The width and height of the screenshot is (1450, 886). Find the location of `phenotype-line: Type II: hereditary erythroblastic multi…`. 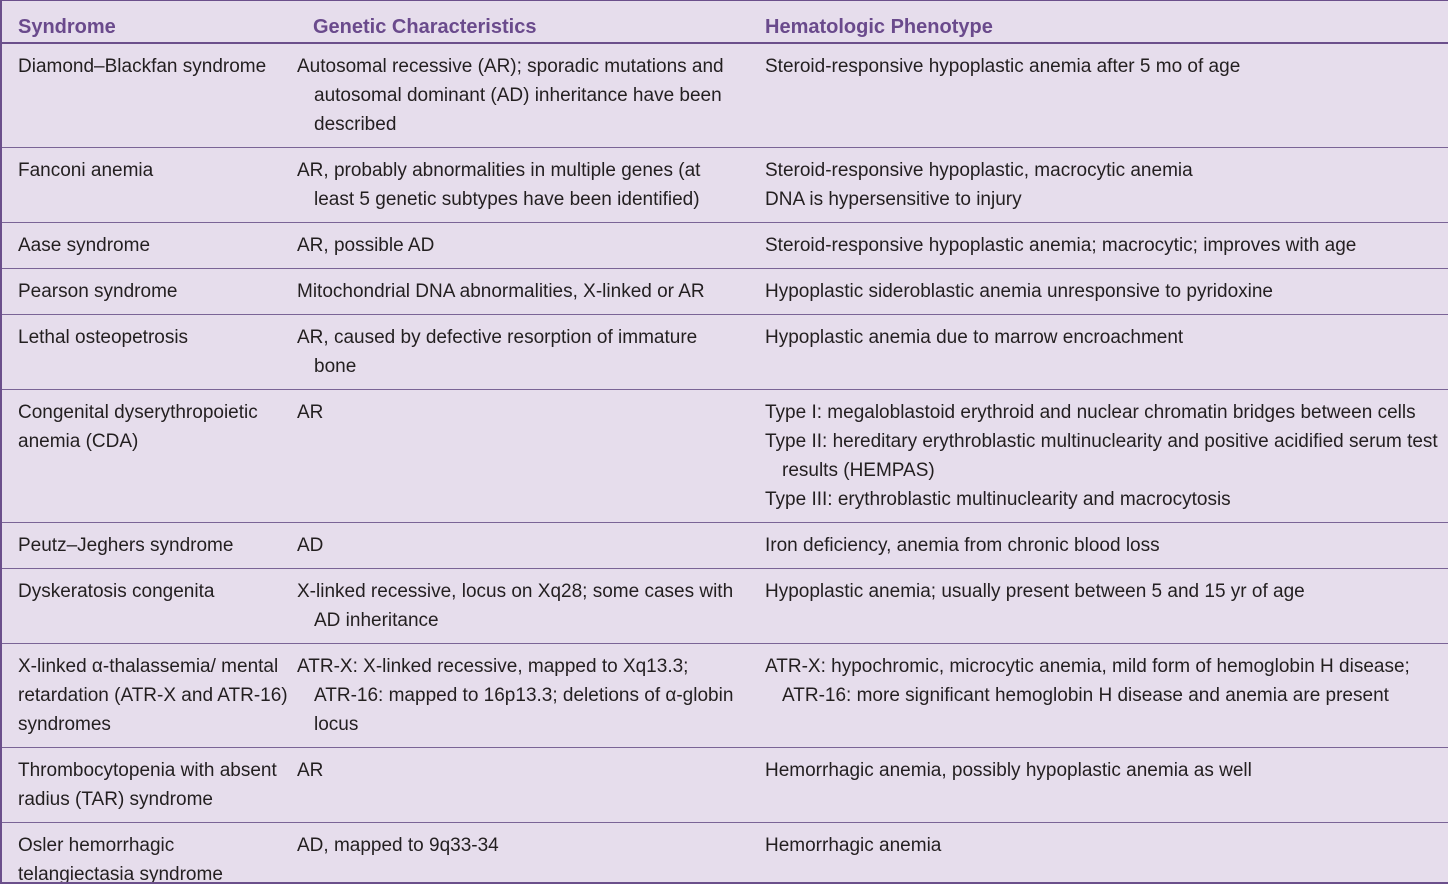

phenotype-line: Type II: hereditary erythroblastic multi… is located at coordinates (1101, 456).